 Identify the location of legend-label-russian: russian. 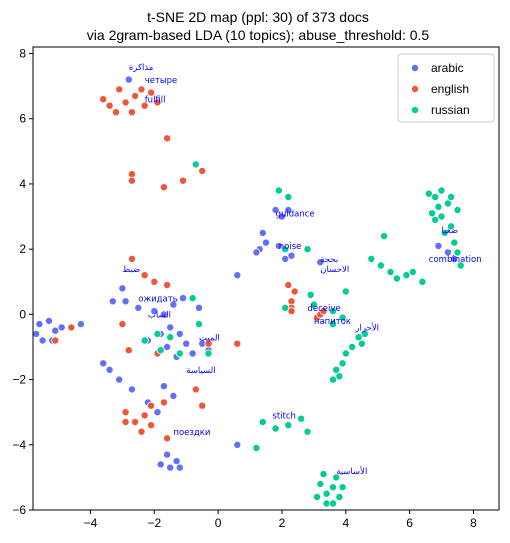
(450, 110).